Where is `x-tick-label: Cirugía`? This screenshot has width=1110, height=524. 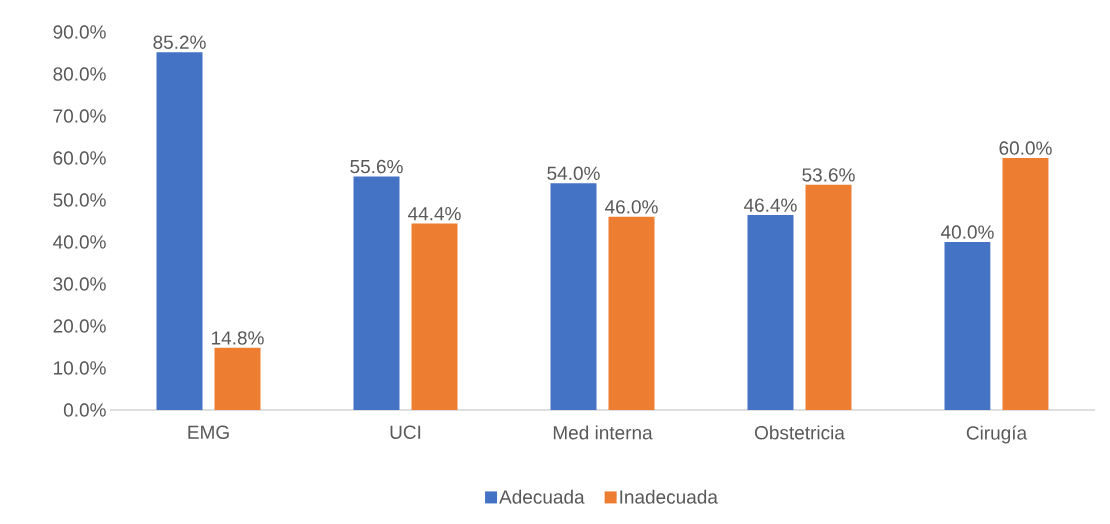 x-tick-label: Cirugía is located at coordinates (997, 434).